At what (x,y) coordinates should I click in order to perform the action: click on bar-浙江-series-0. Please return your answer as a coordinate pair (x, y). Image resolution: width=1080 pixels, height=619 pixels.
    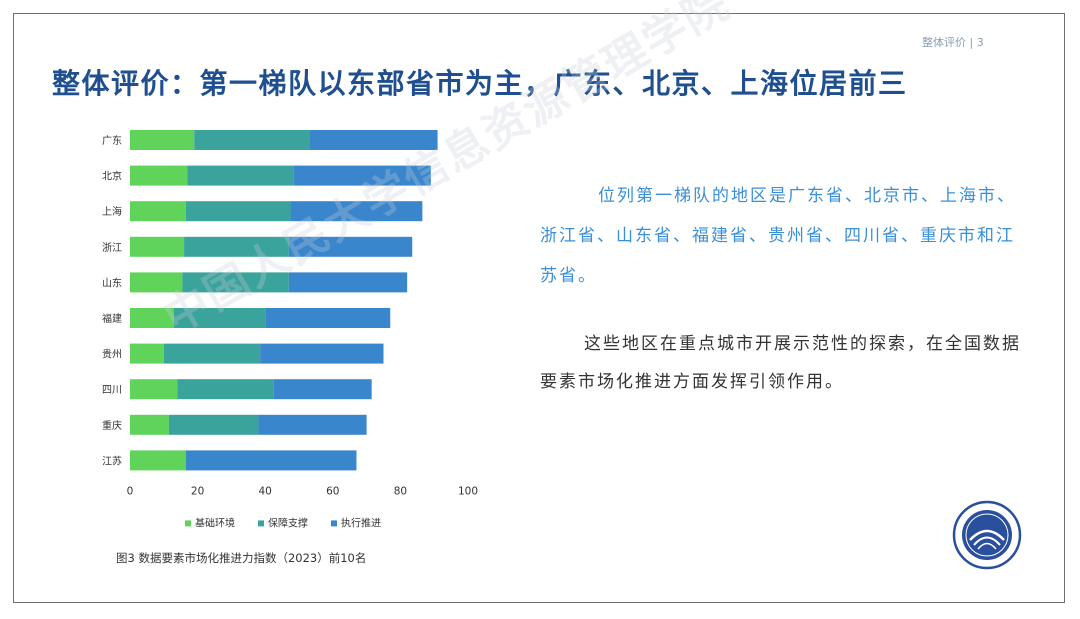
    Looking at the image, I should click on (157, 246).